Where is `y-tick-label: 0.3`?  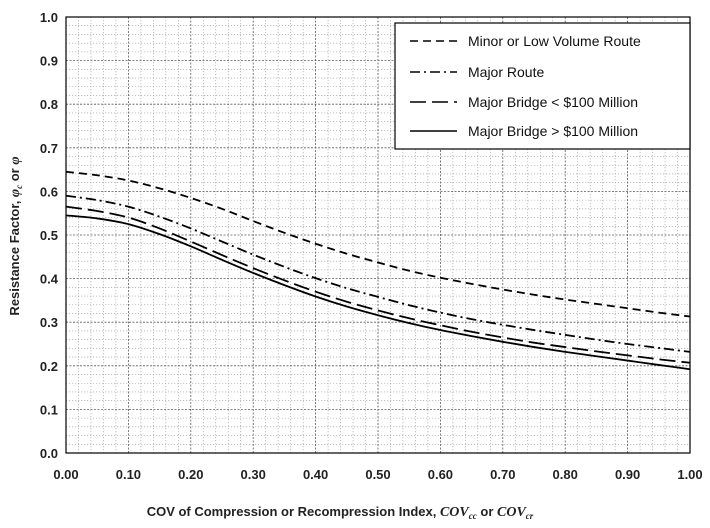 y-tick-label: 0.3 is located at coordinates (49, 322).